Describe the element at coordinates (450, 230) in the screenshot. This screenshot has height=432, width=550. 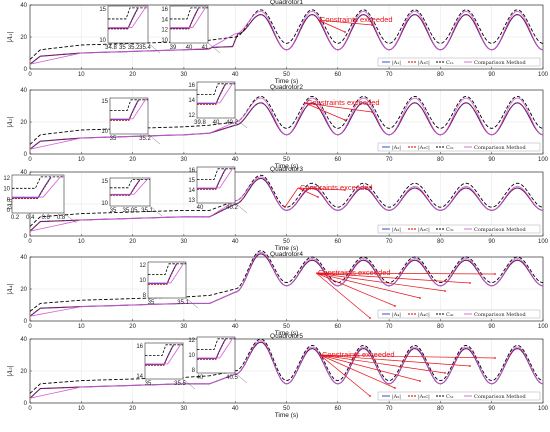
I see `legend-label: C₃₁` at that location.